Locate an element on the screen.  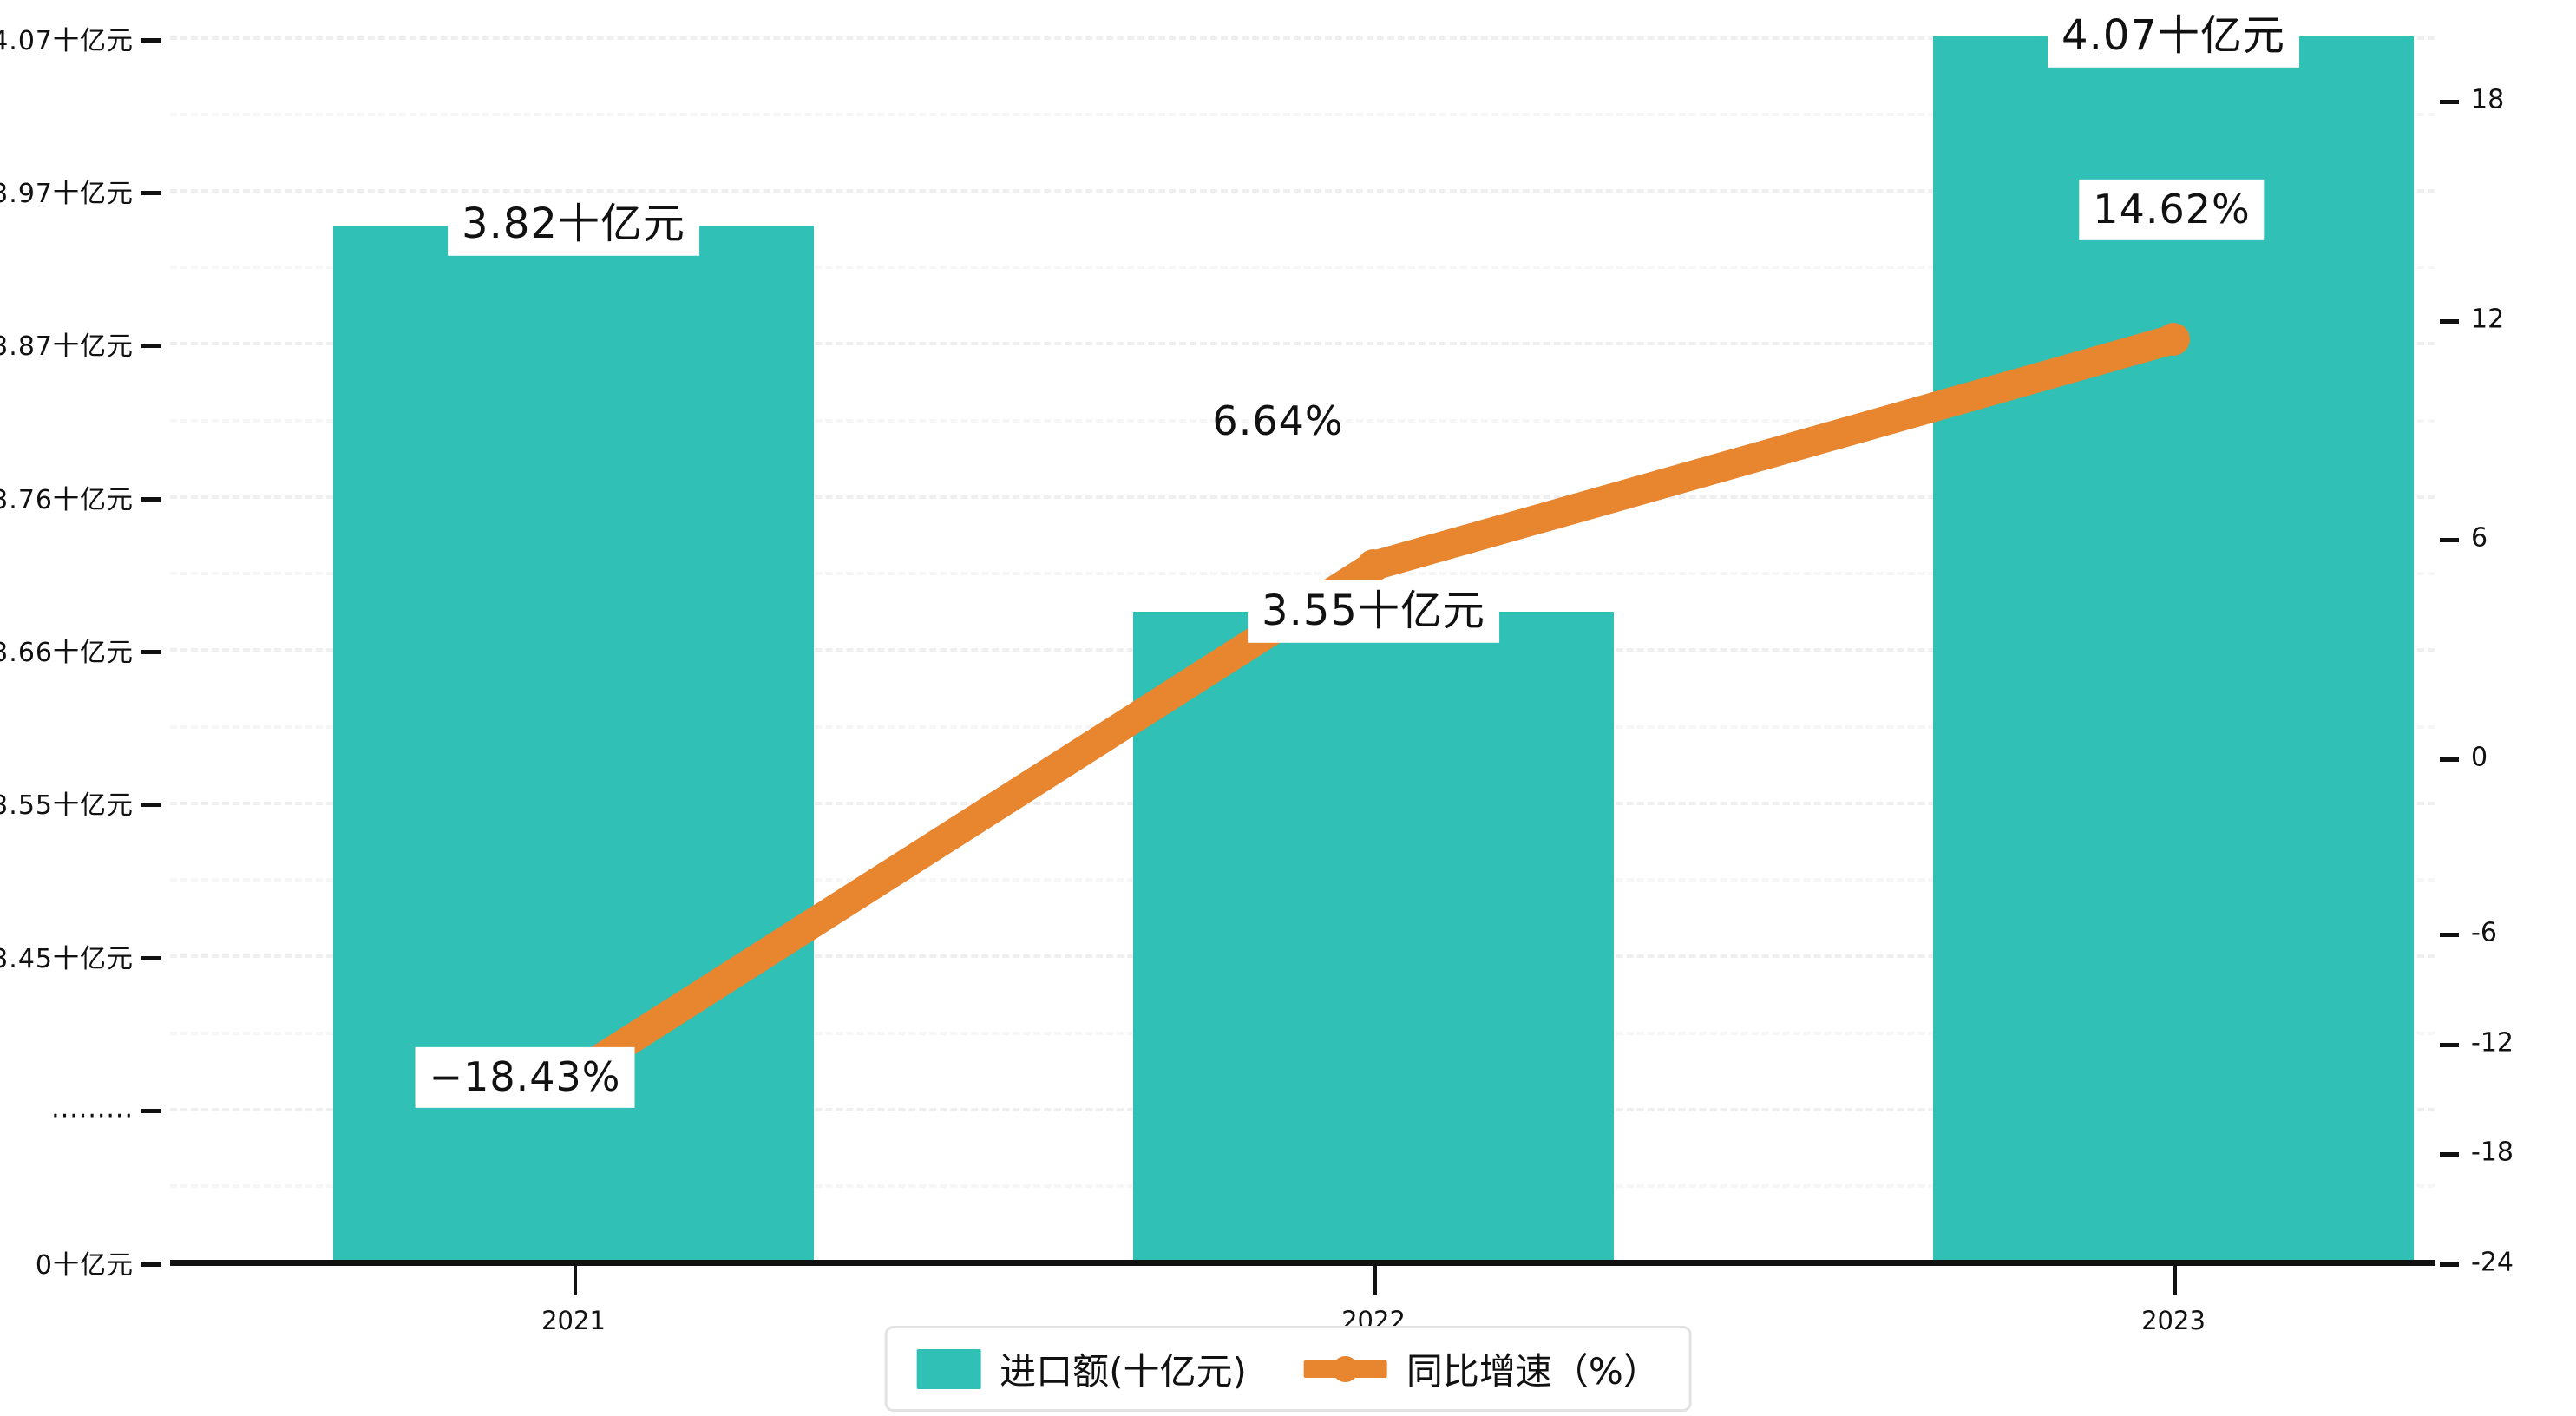
y-axis-left-label: 3.55十亿元 is located at coordinates (67, 805).